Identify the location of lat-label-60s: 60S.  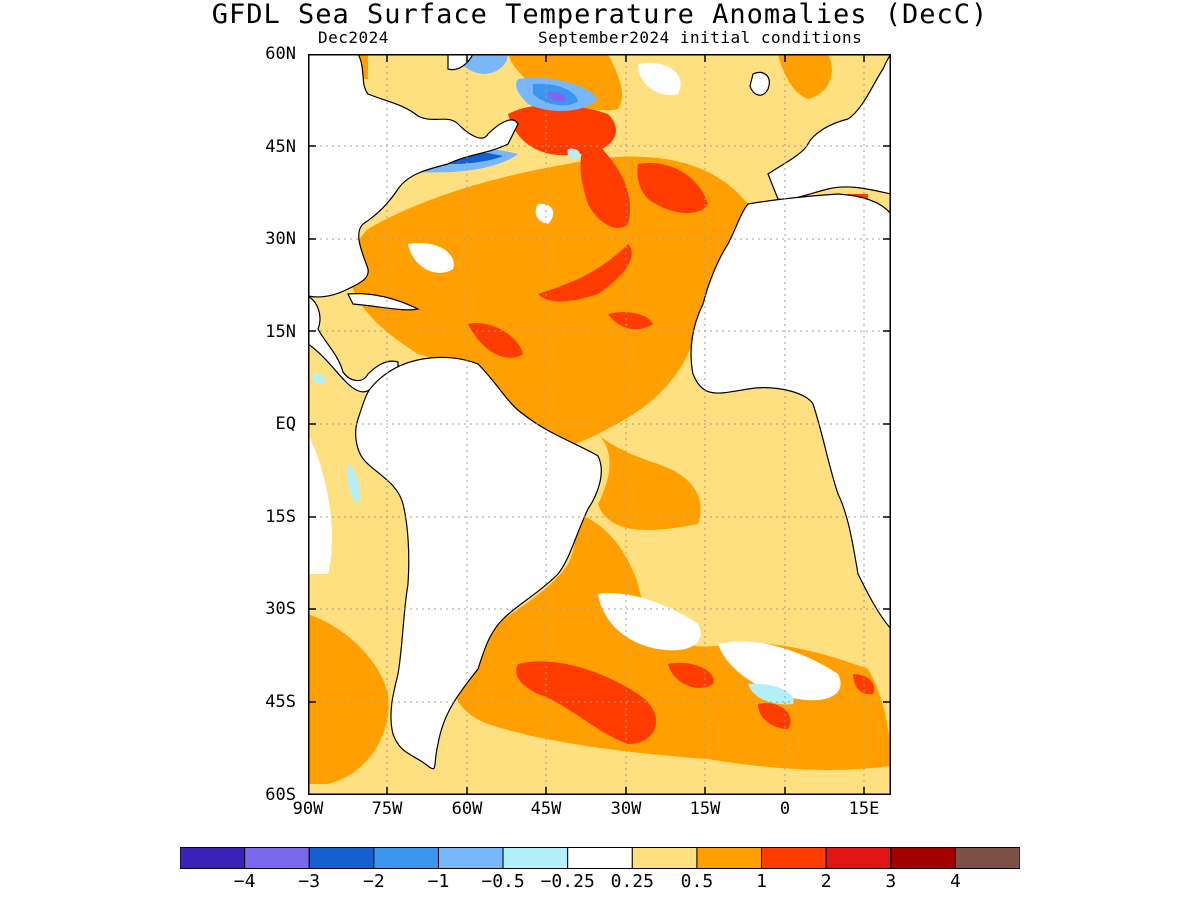
(280, 795).